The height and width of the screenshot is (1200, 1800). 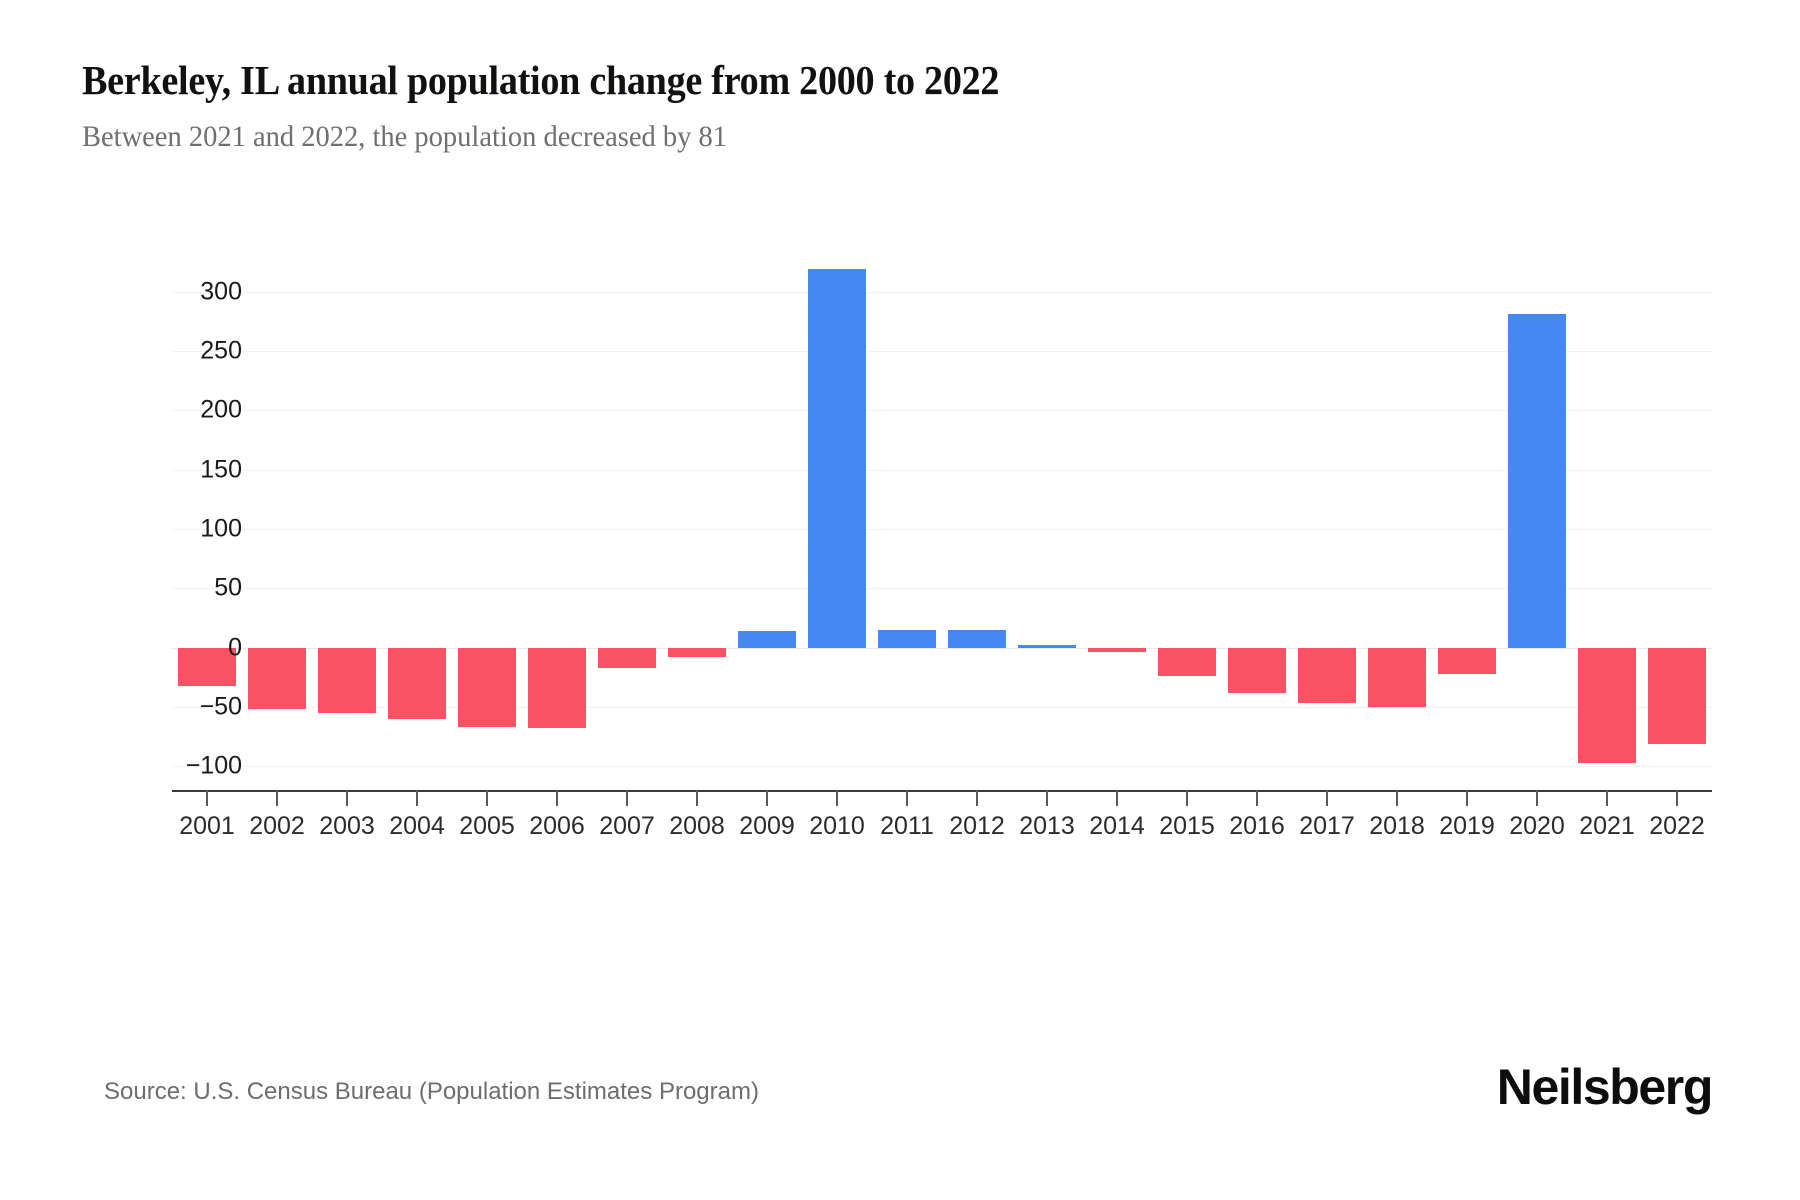 What do you see at coordinates (1117, 826) in the screenshot?
I see `x-axis-tick-label: 2014` at bounding box center [1117, 826].